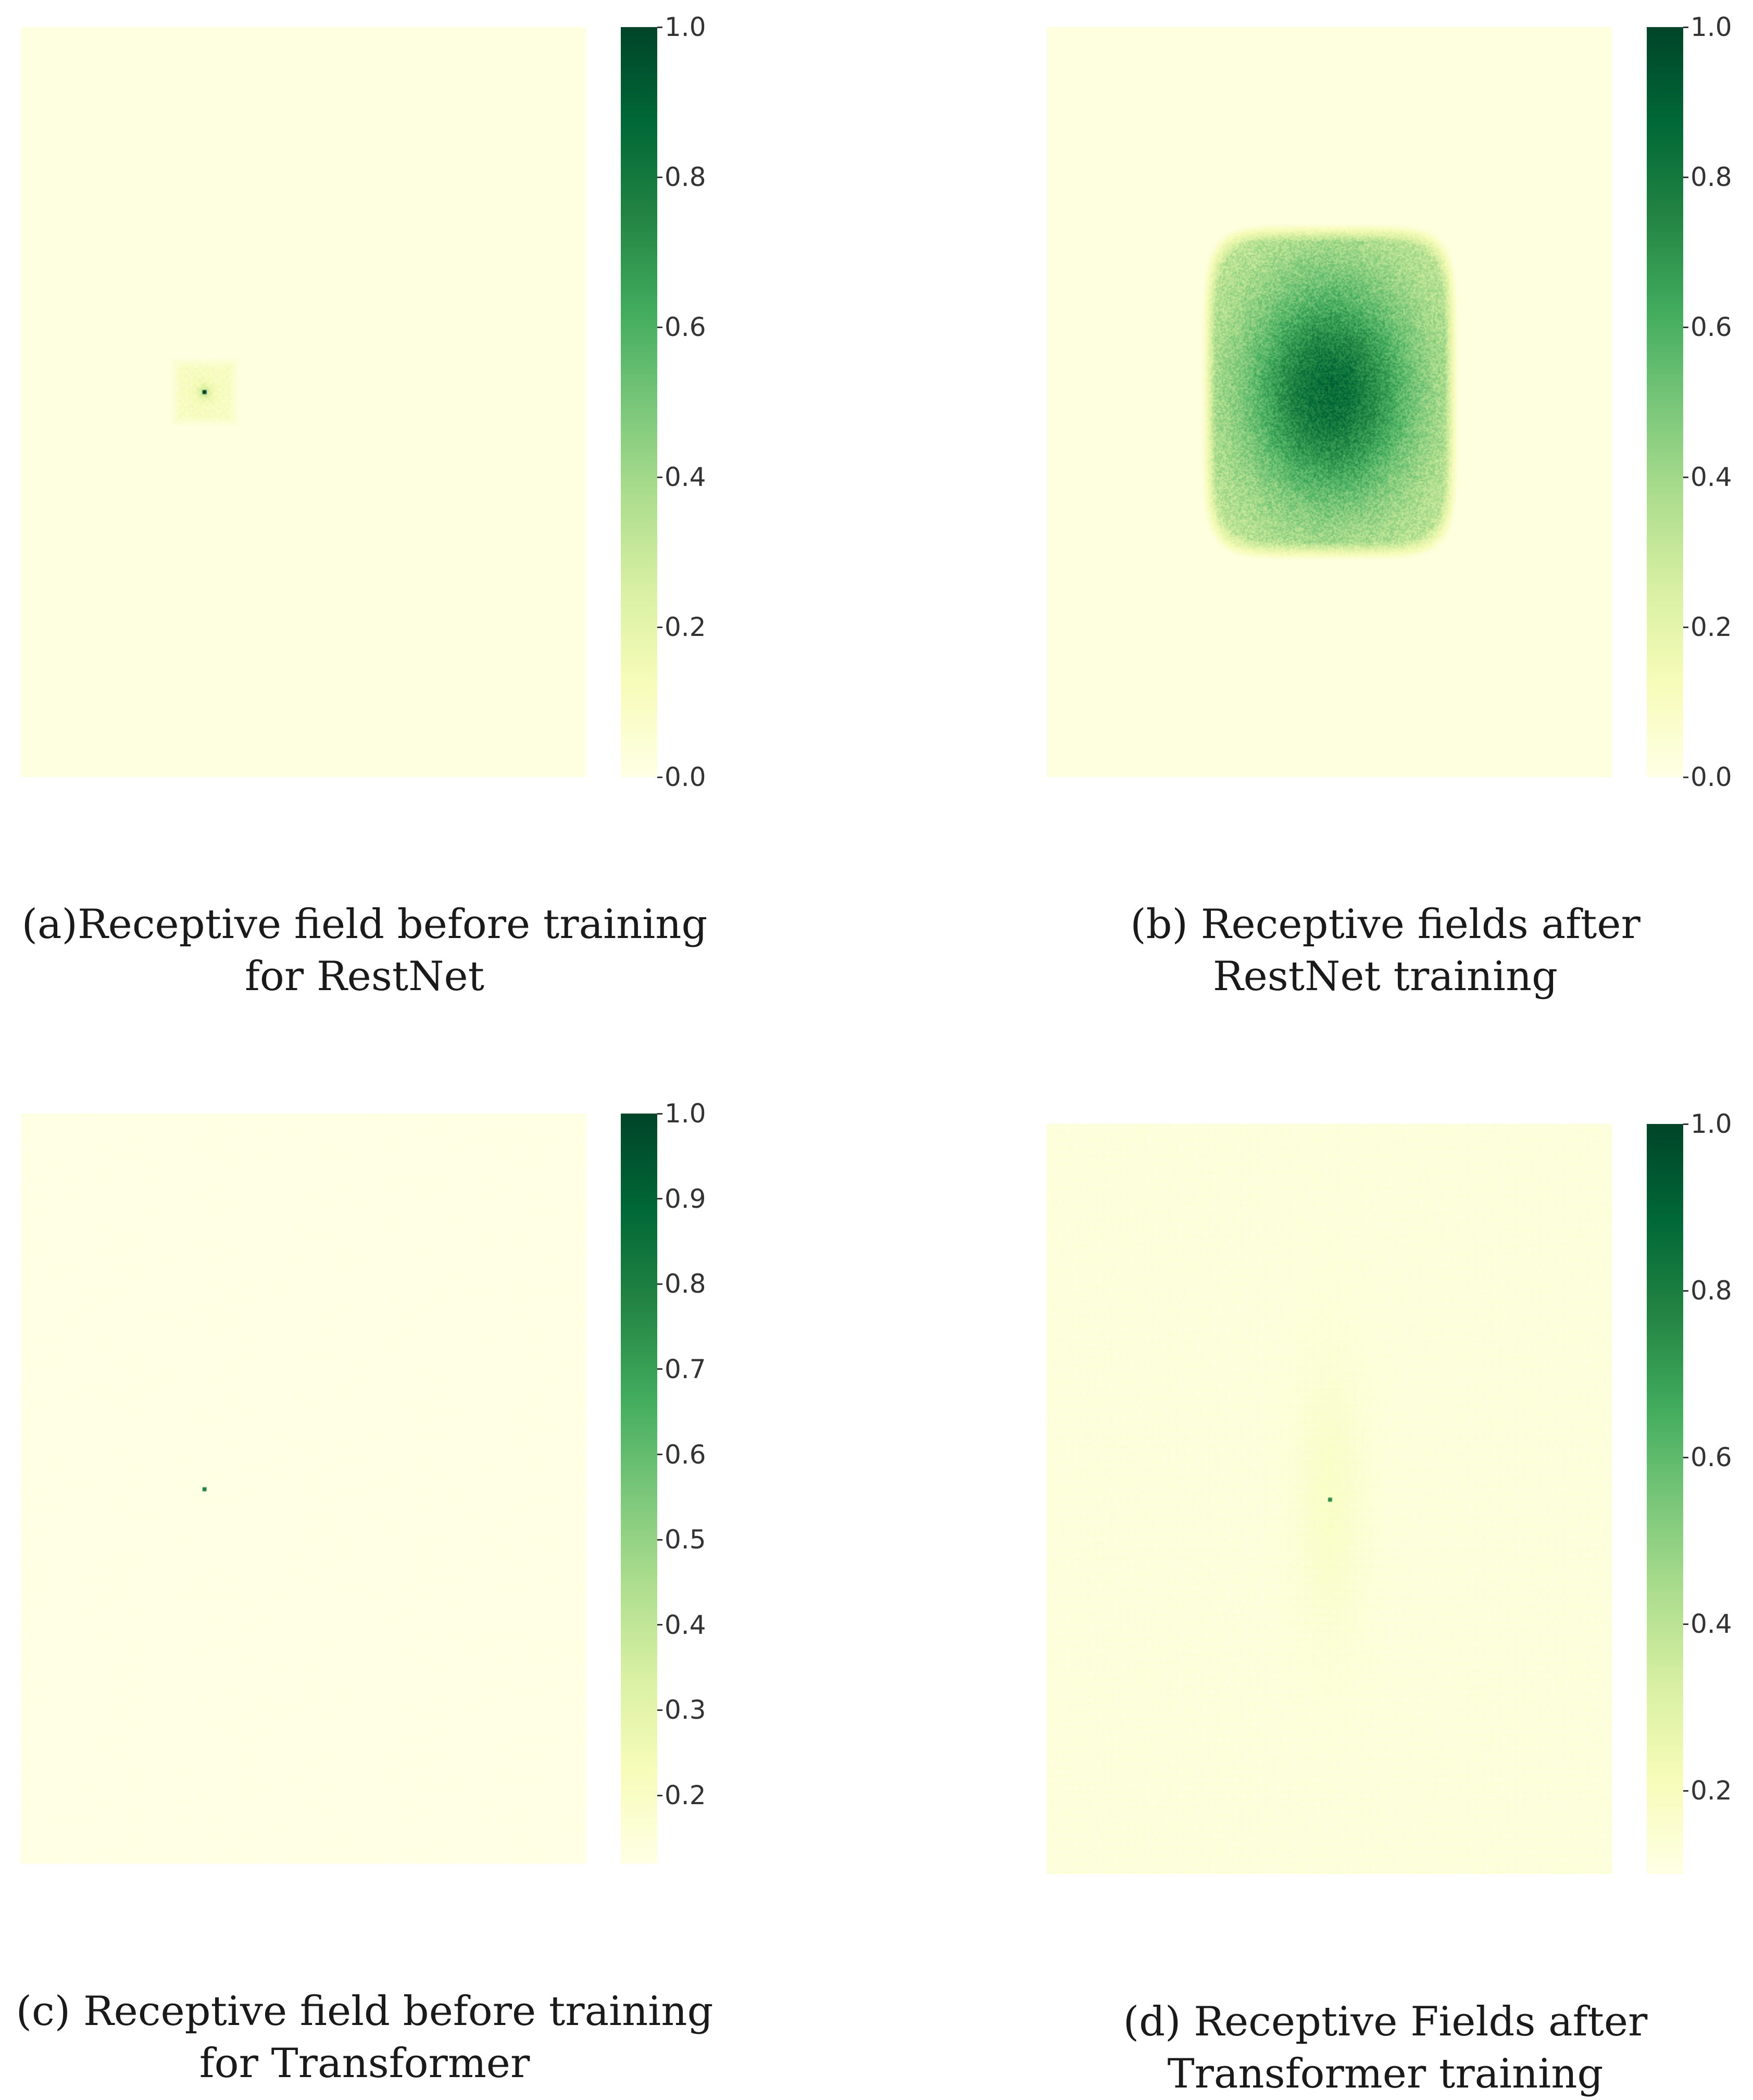 Image resolution: width=1753 pixels, height=2100 pixels. Describe the element at coordinates (685, 1539) in the screenshot. I see `colorbar-tick-label: 0.5` at that location.